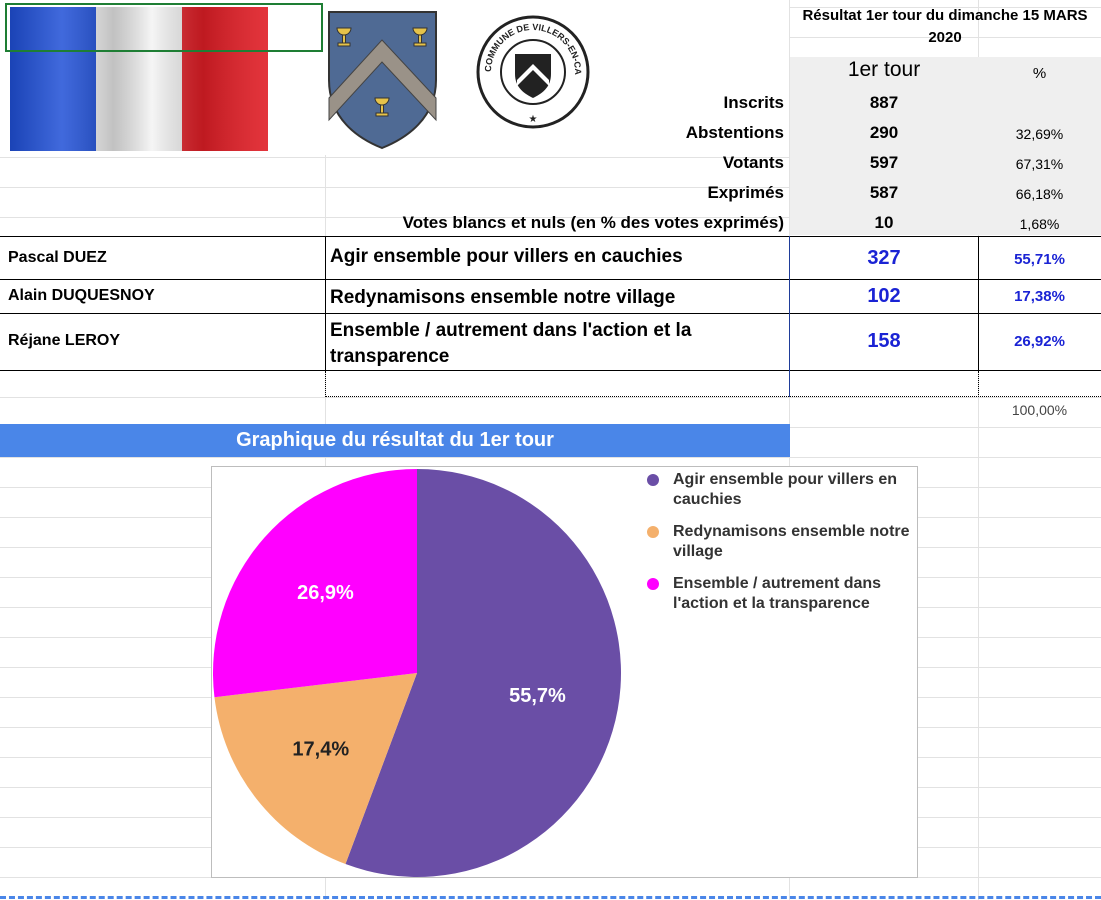  I want to click on candidate-list: Agir ensemble pour villers en cauchies, so click(506, 256).